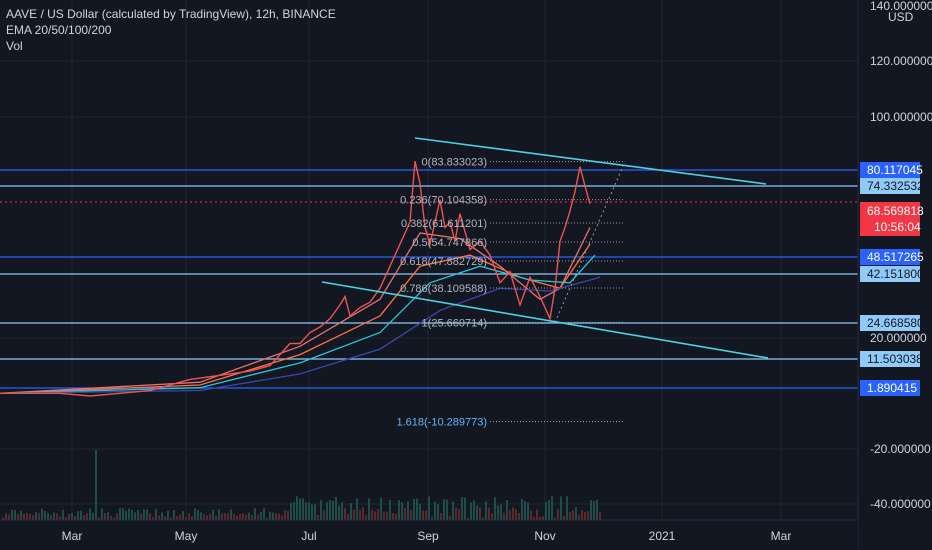 This screenshot has width=932, height=550. Describe the element at coordinates (901, 6) in the screenshot. I see `y-tick-label: 140.000000` at that location.